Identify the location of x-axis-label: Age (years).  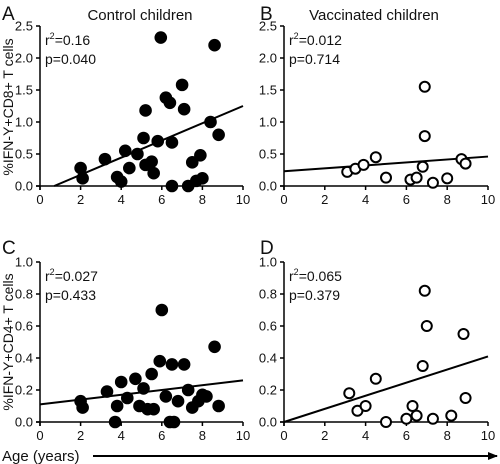
(41, 456).